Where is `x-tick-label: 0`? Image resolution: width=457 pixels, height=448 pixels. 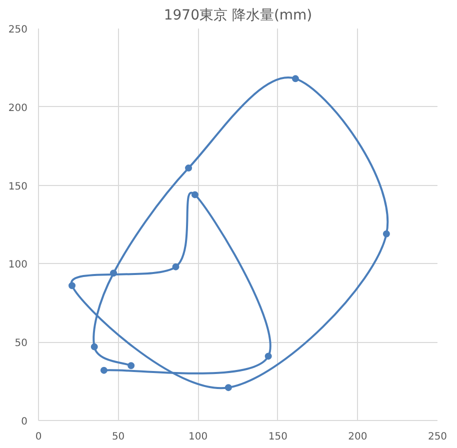
x-tick-label: 0 is located at coordinates (38, 437).